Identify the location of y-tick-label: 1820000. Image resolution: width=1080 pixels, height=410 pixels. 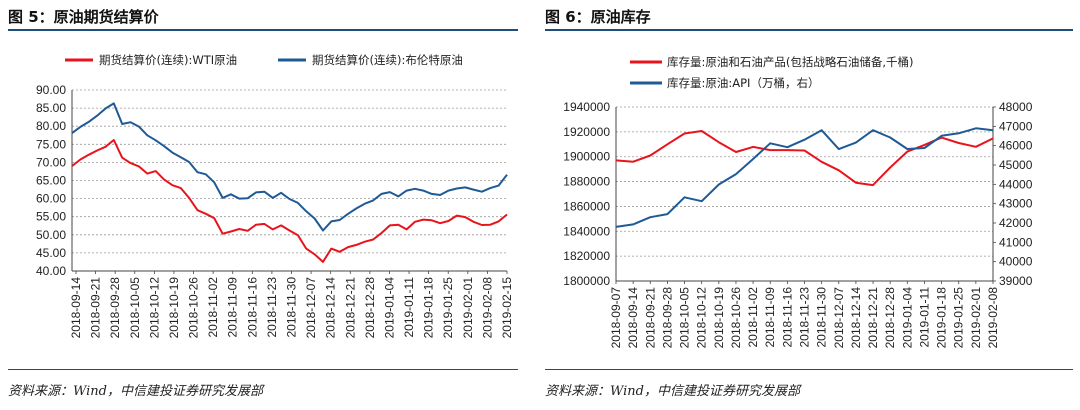
(586, 256).